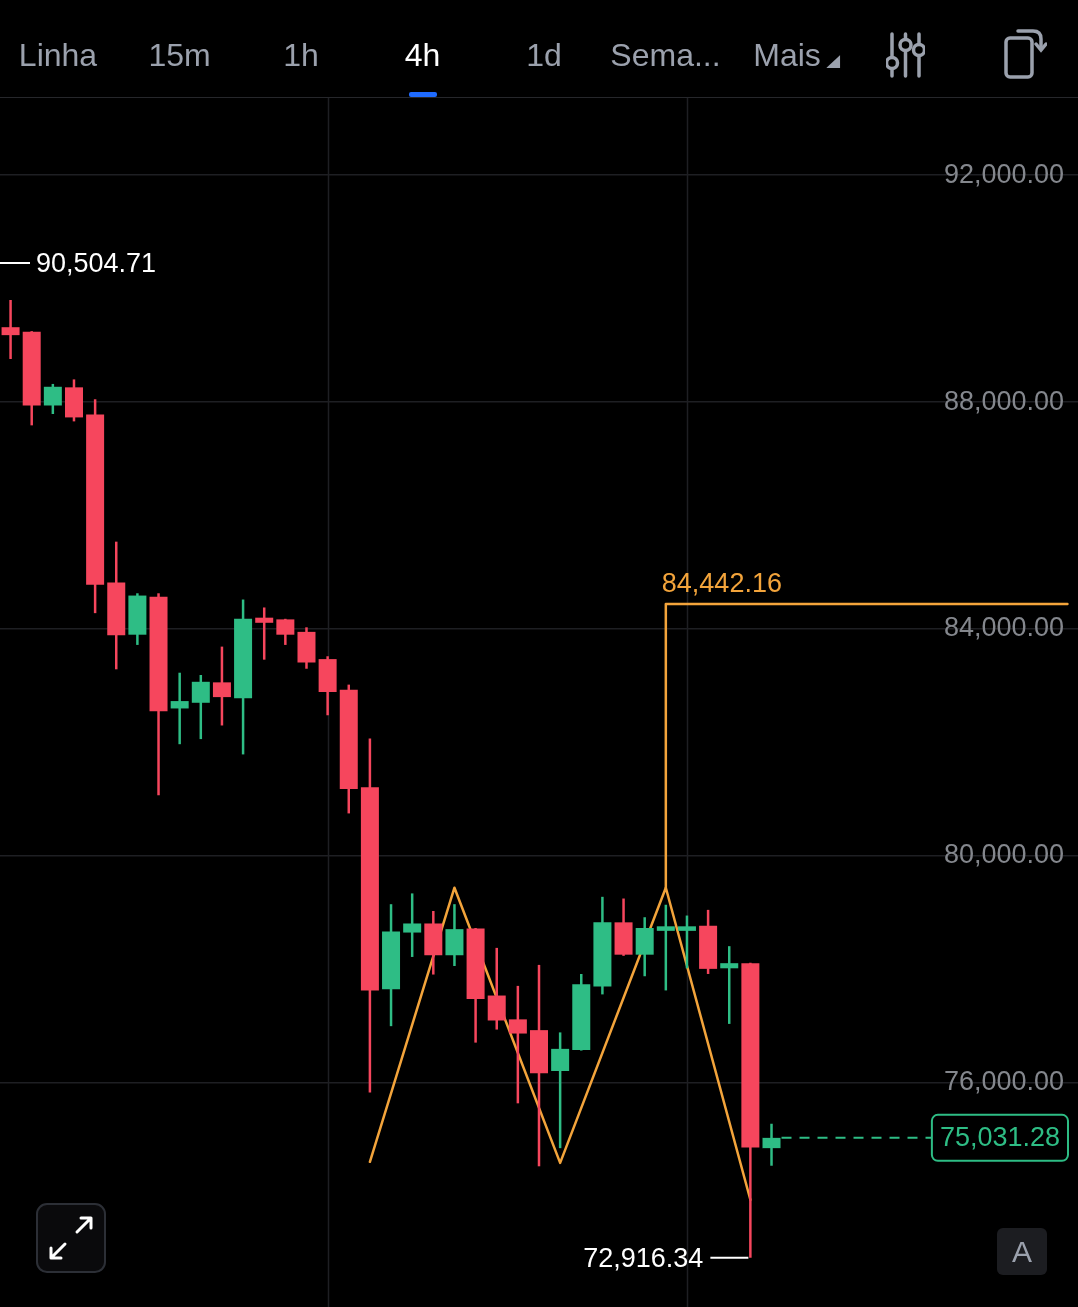  Describe the element at coordinates (643, 1258) in the screenshot. I see `annotation: 72,916.34` at that location.